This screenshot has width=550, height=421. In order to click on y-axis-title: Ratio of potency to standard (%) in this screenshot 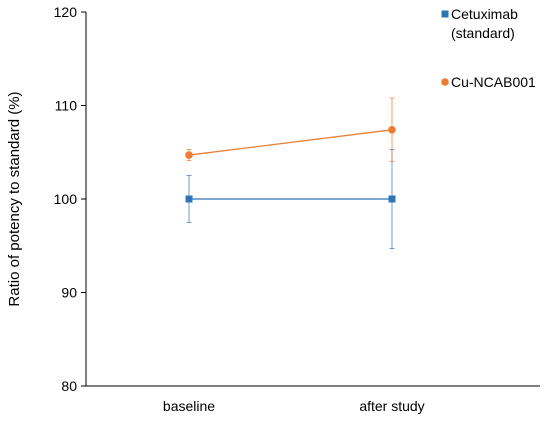, I will do `click(14, 198)`.